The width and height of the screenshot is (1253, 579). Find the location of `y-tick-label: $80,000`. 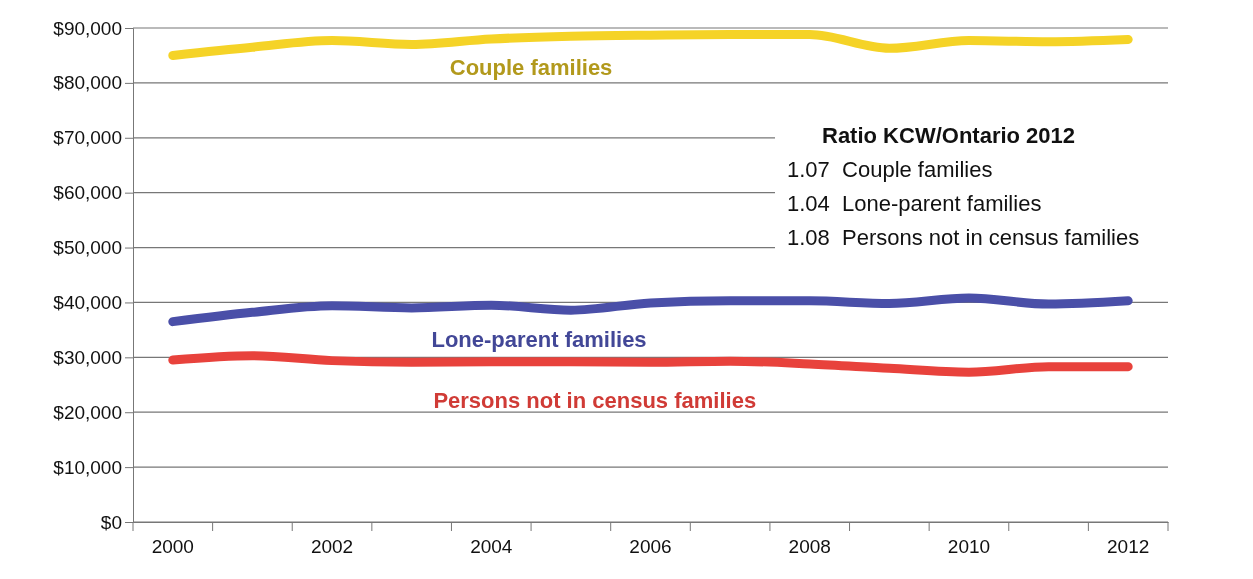

y-tick-label: $80,000 is located at coordinates (87, 83).